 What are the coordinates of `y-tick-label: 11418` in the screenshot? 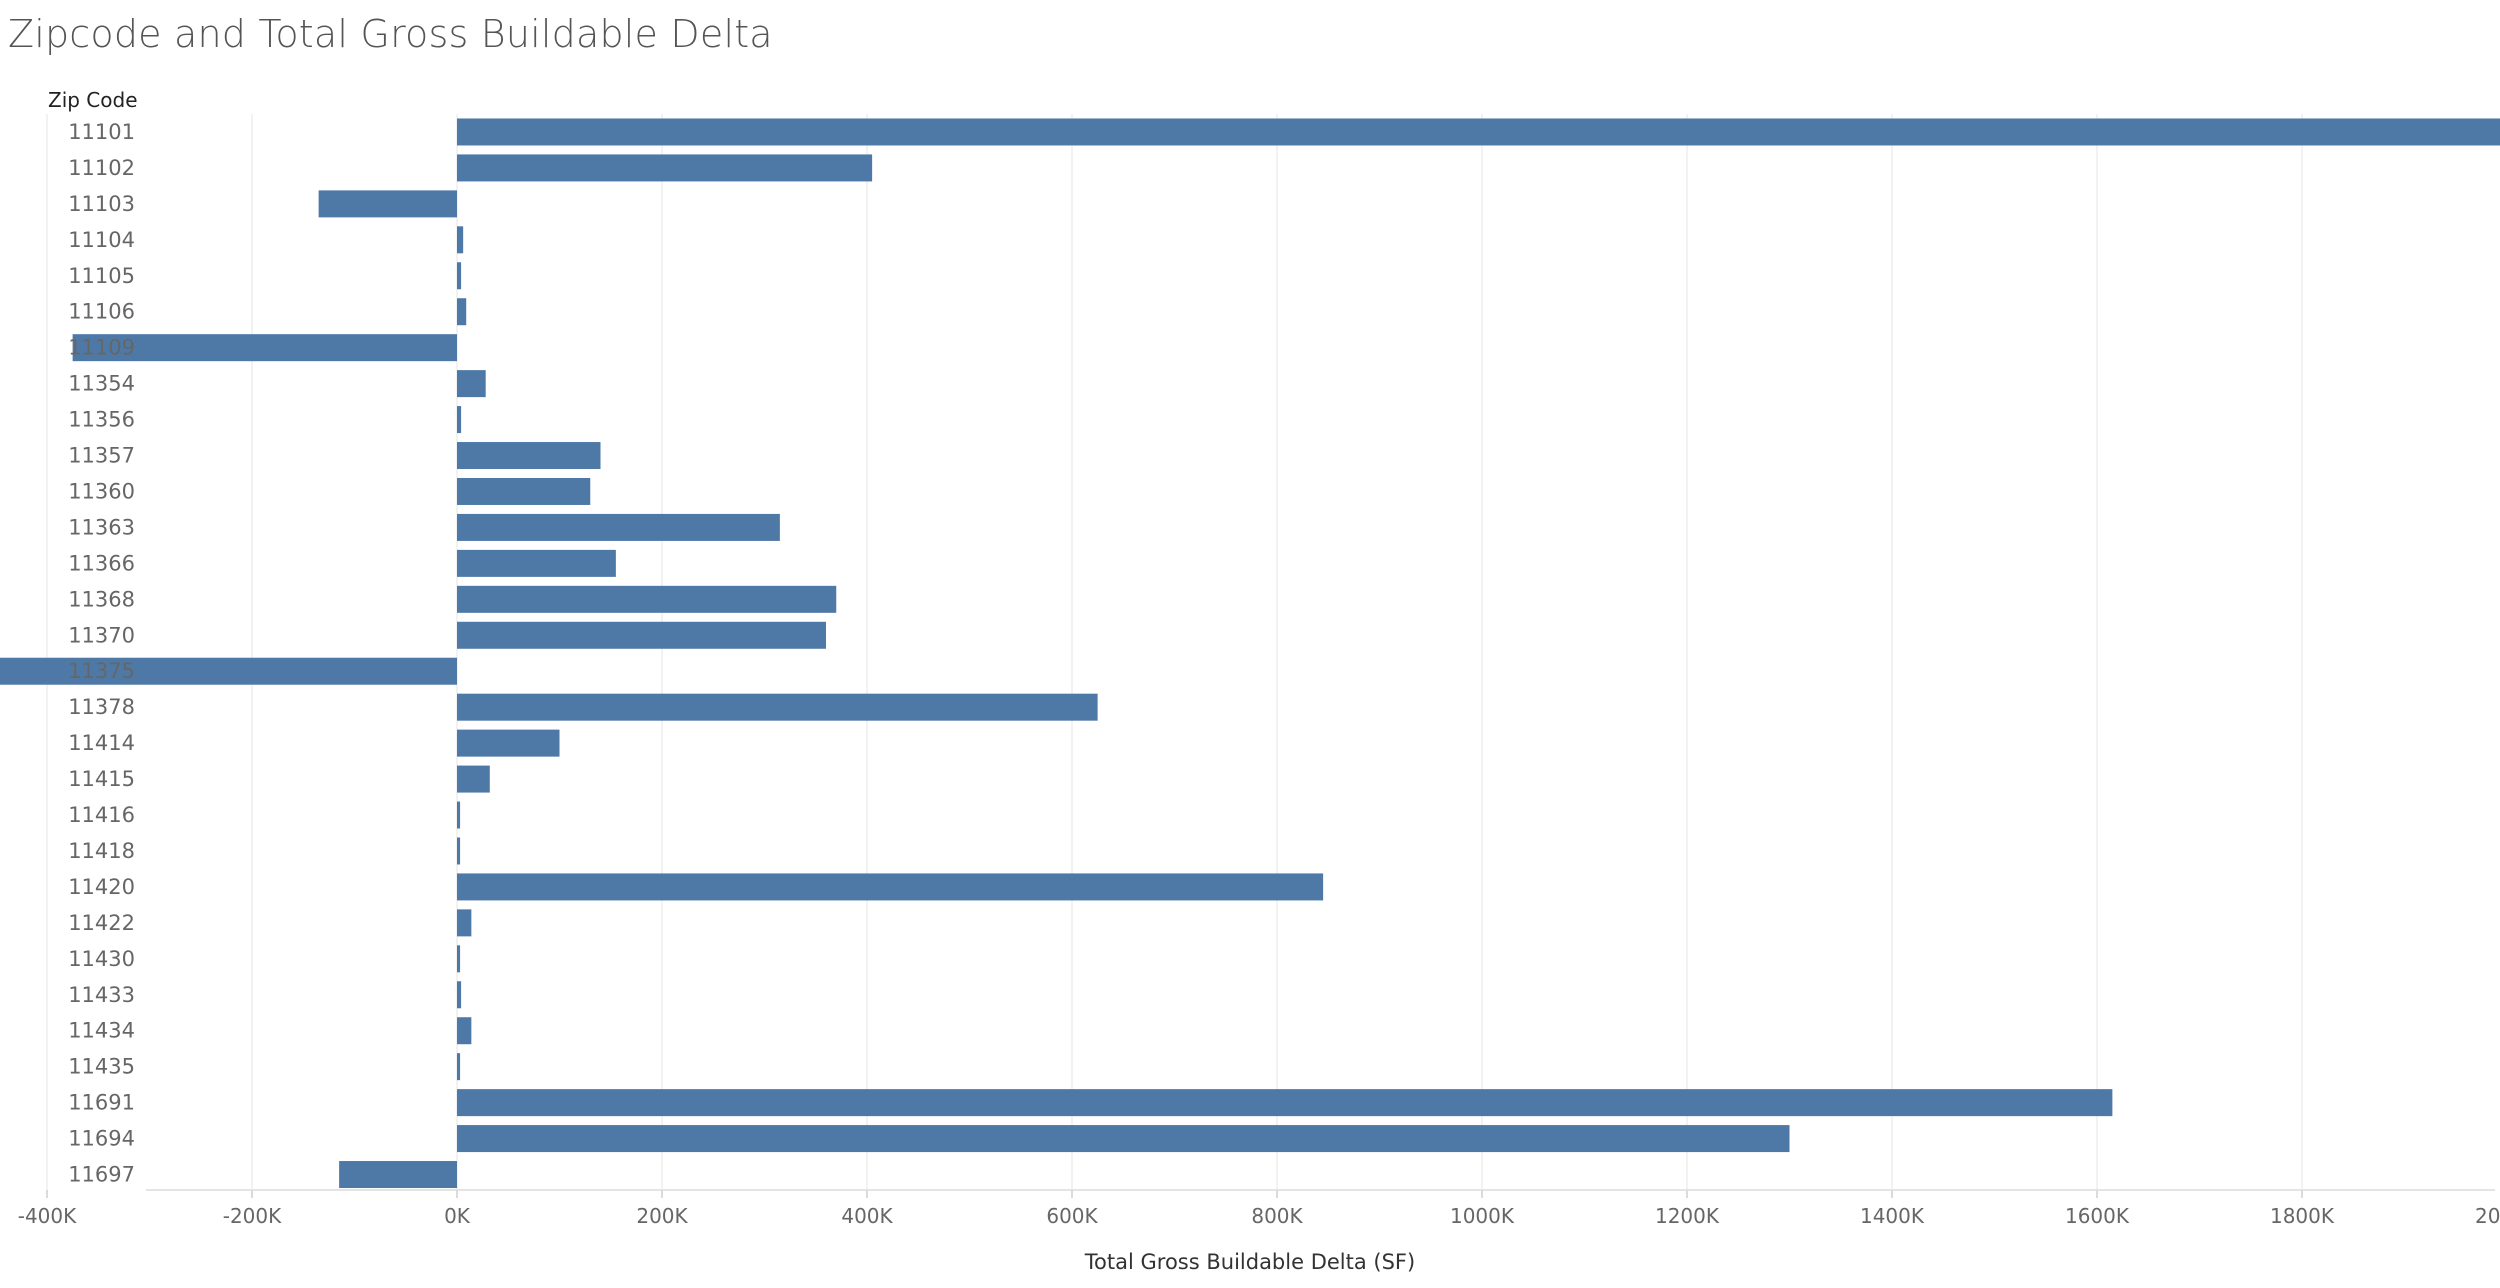 It's located at (101, 851).